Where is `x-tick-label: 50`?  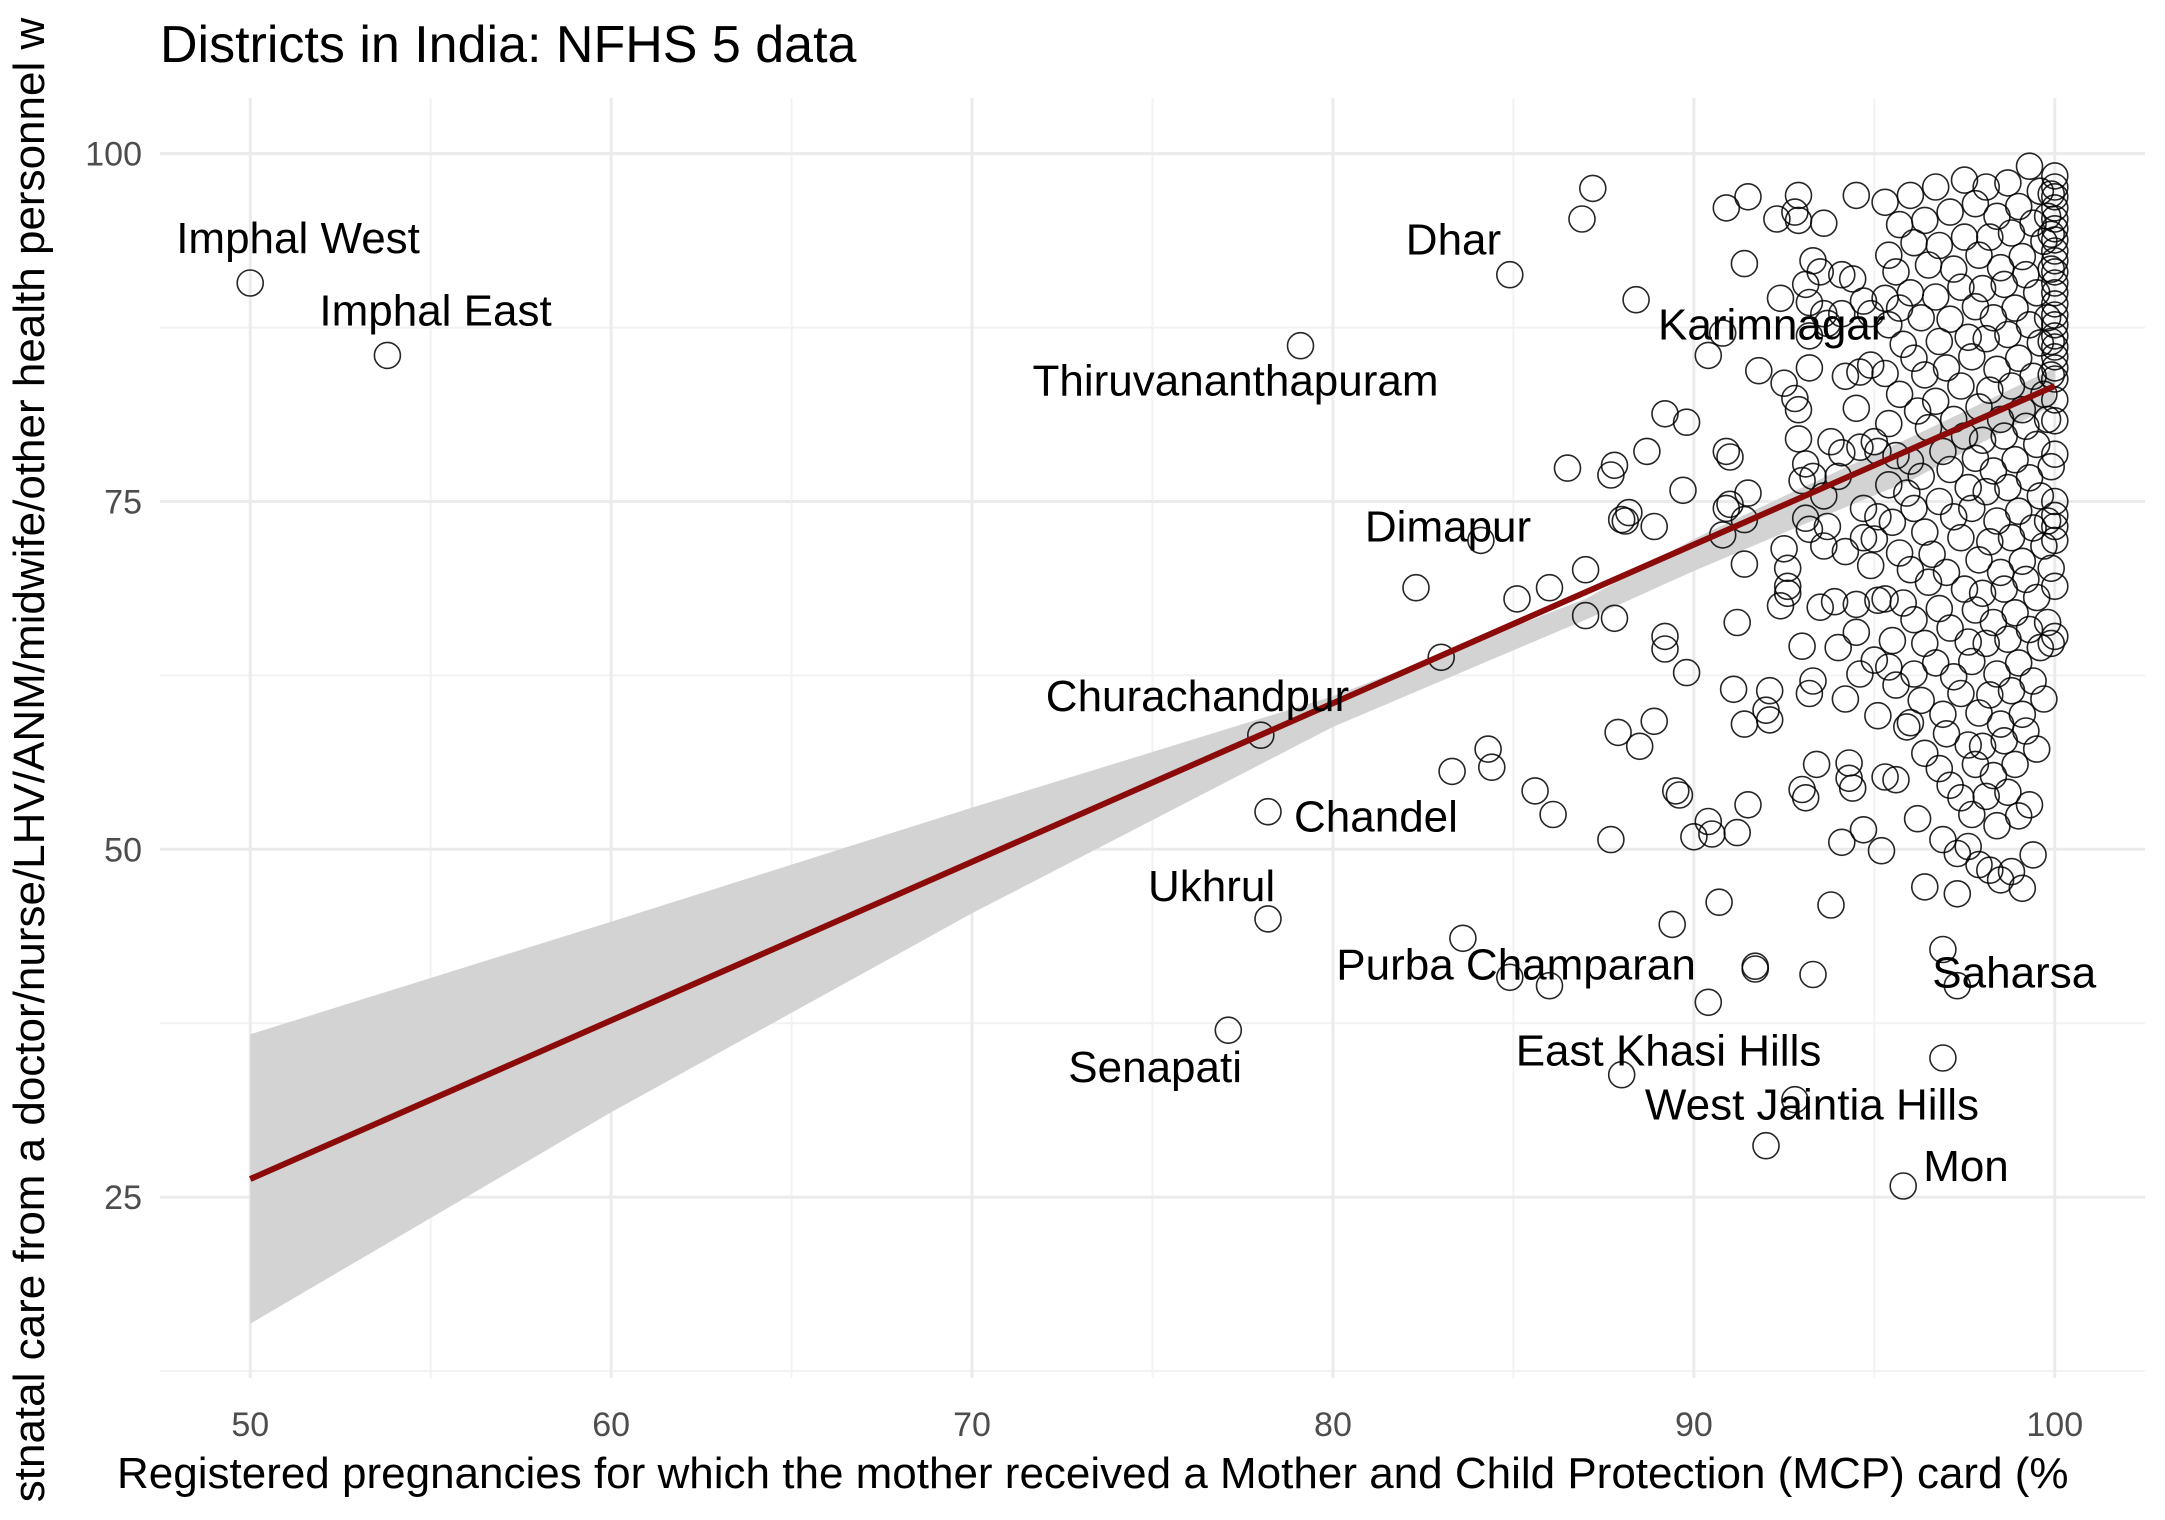 x-tick-label: 50 is located at coordinates (250, 1425).